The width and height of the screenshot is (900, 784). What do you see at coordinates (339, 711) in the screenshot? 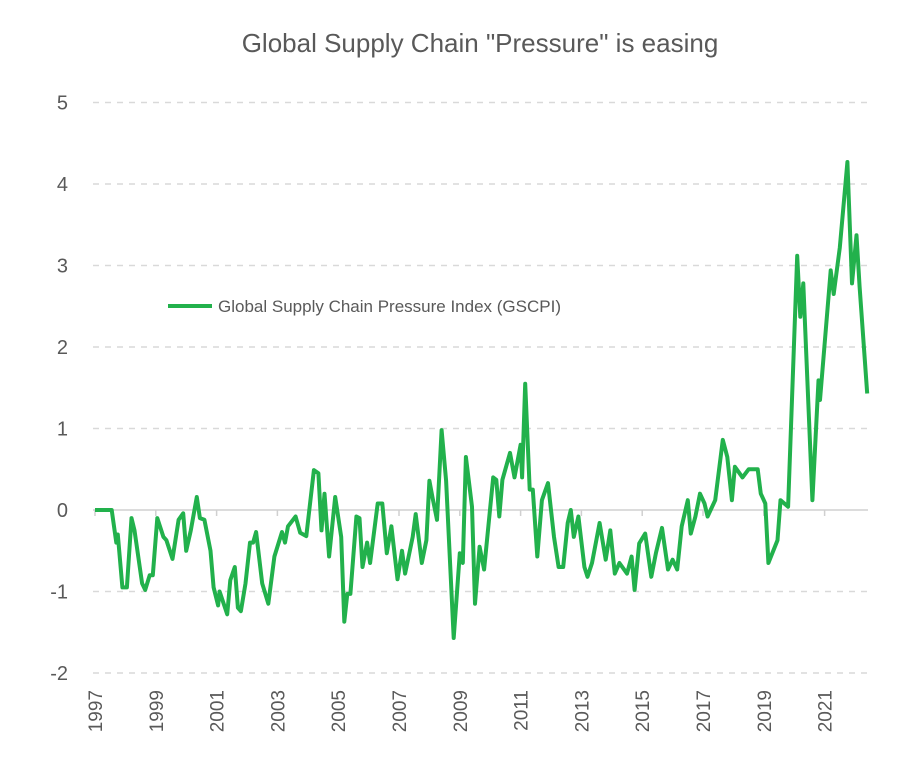
I see `x-tick-label: 2005` at bounding box center [339, 711].